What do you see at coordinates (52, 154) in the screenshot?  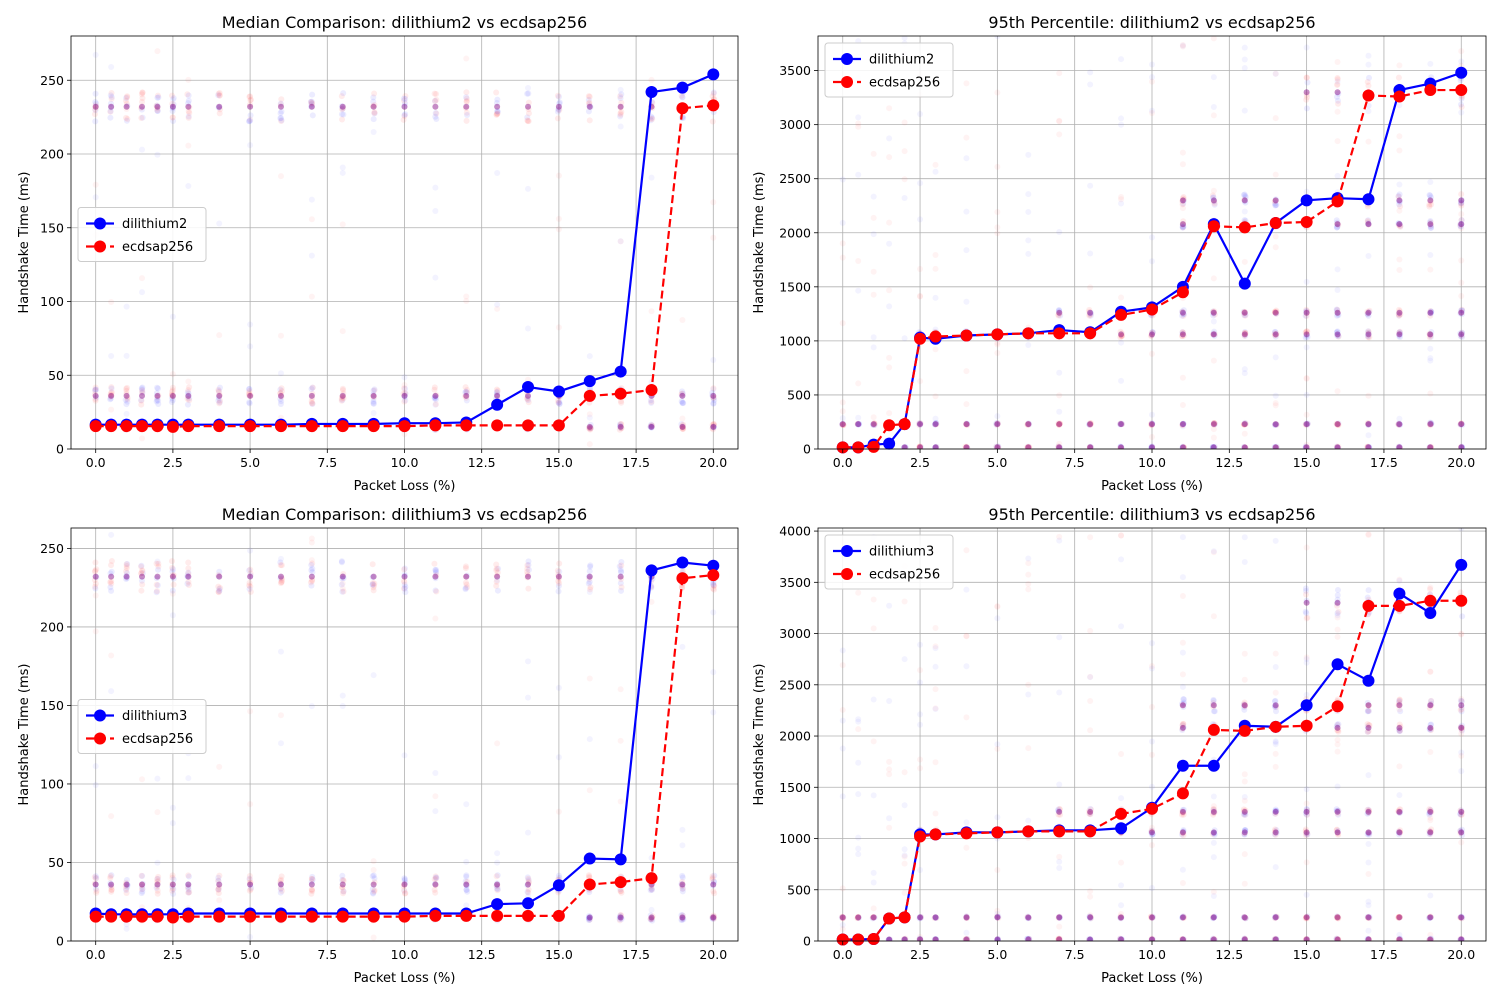 I see `y-tick-label: 200` at bounding box center [52, 154].